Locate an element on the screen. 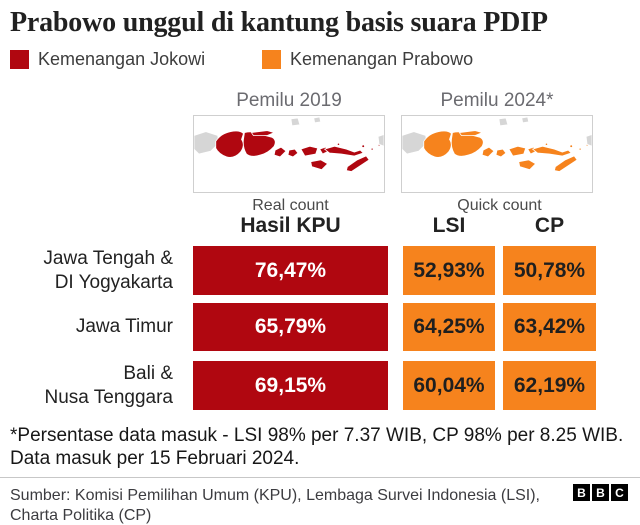  legend-item-prabowo: Kemenangan Prabowo is located at coordinates (367, 59).